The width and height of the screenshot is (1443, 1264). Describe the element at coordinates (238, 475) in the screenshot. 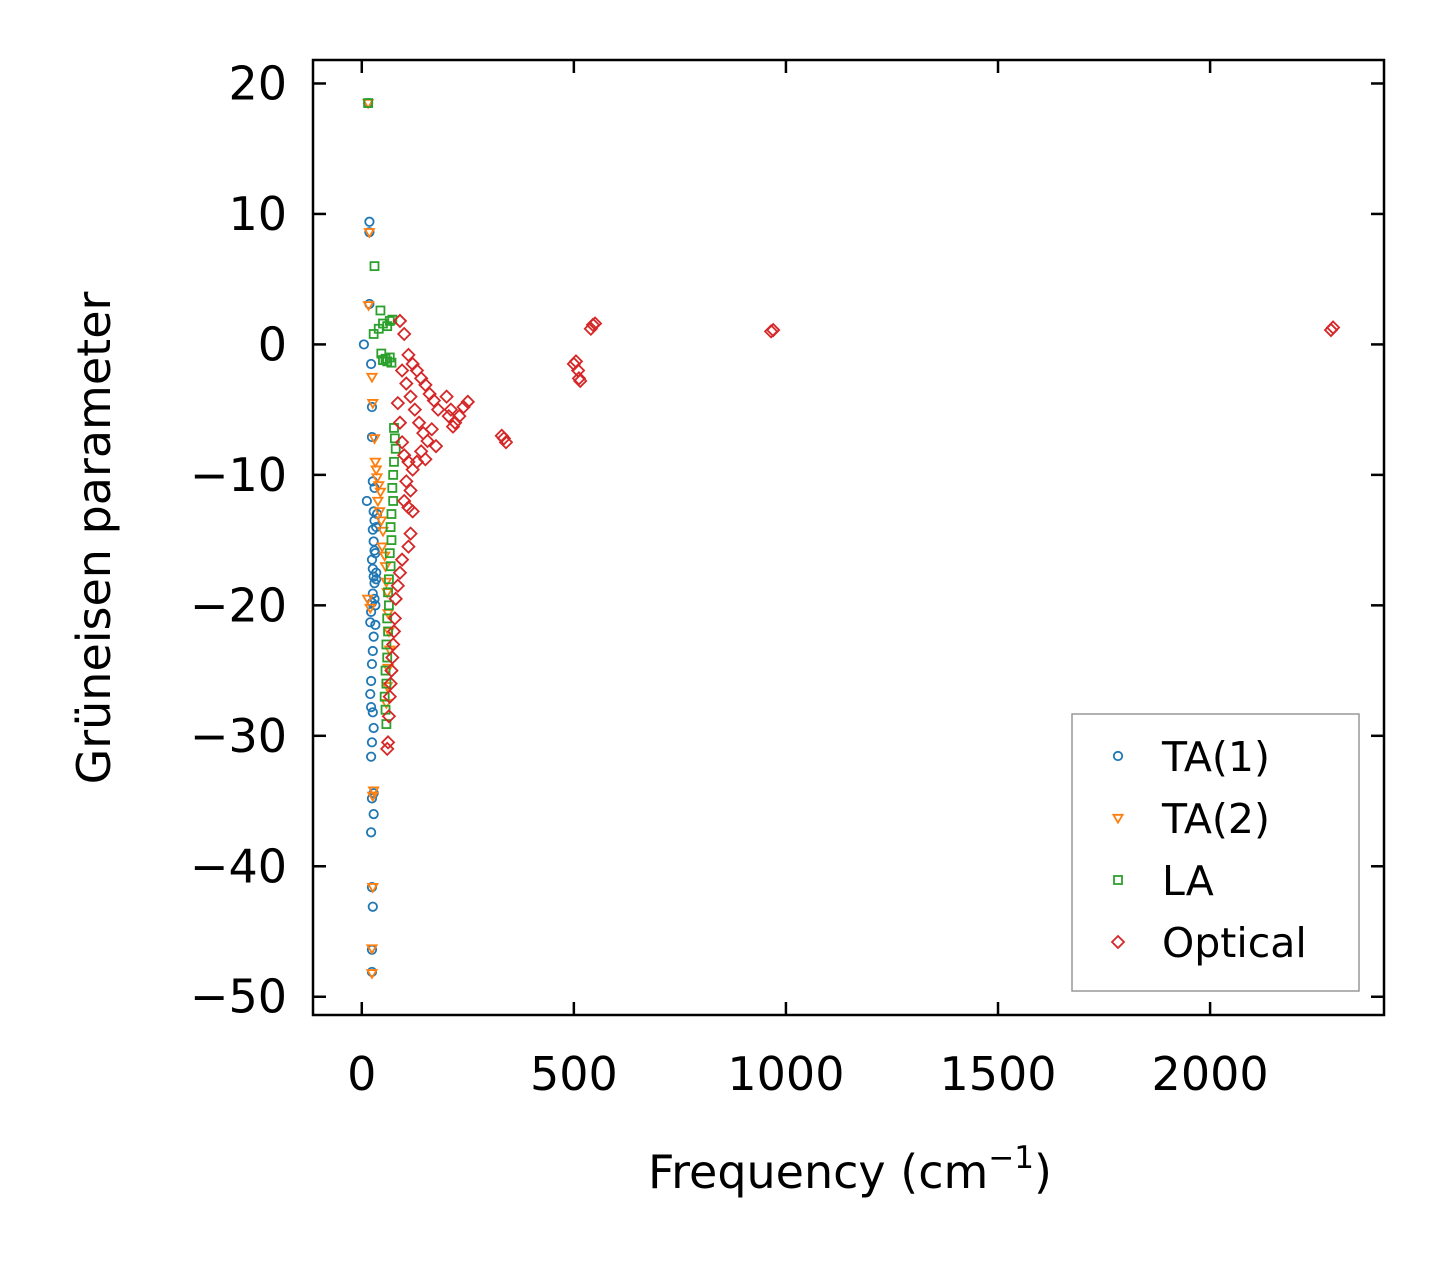

I see `y-tick-label: −10` at that location.